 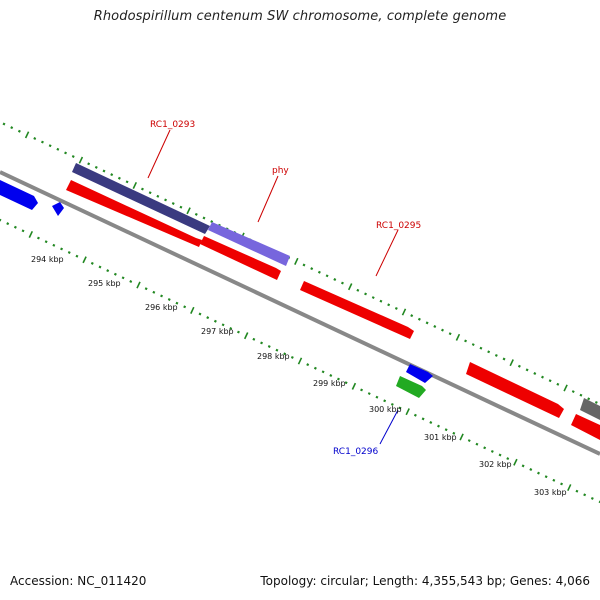 I want to click on accession-label: Accession: NC_011420, so click(x=78, y=581).